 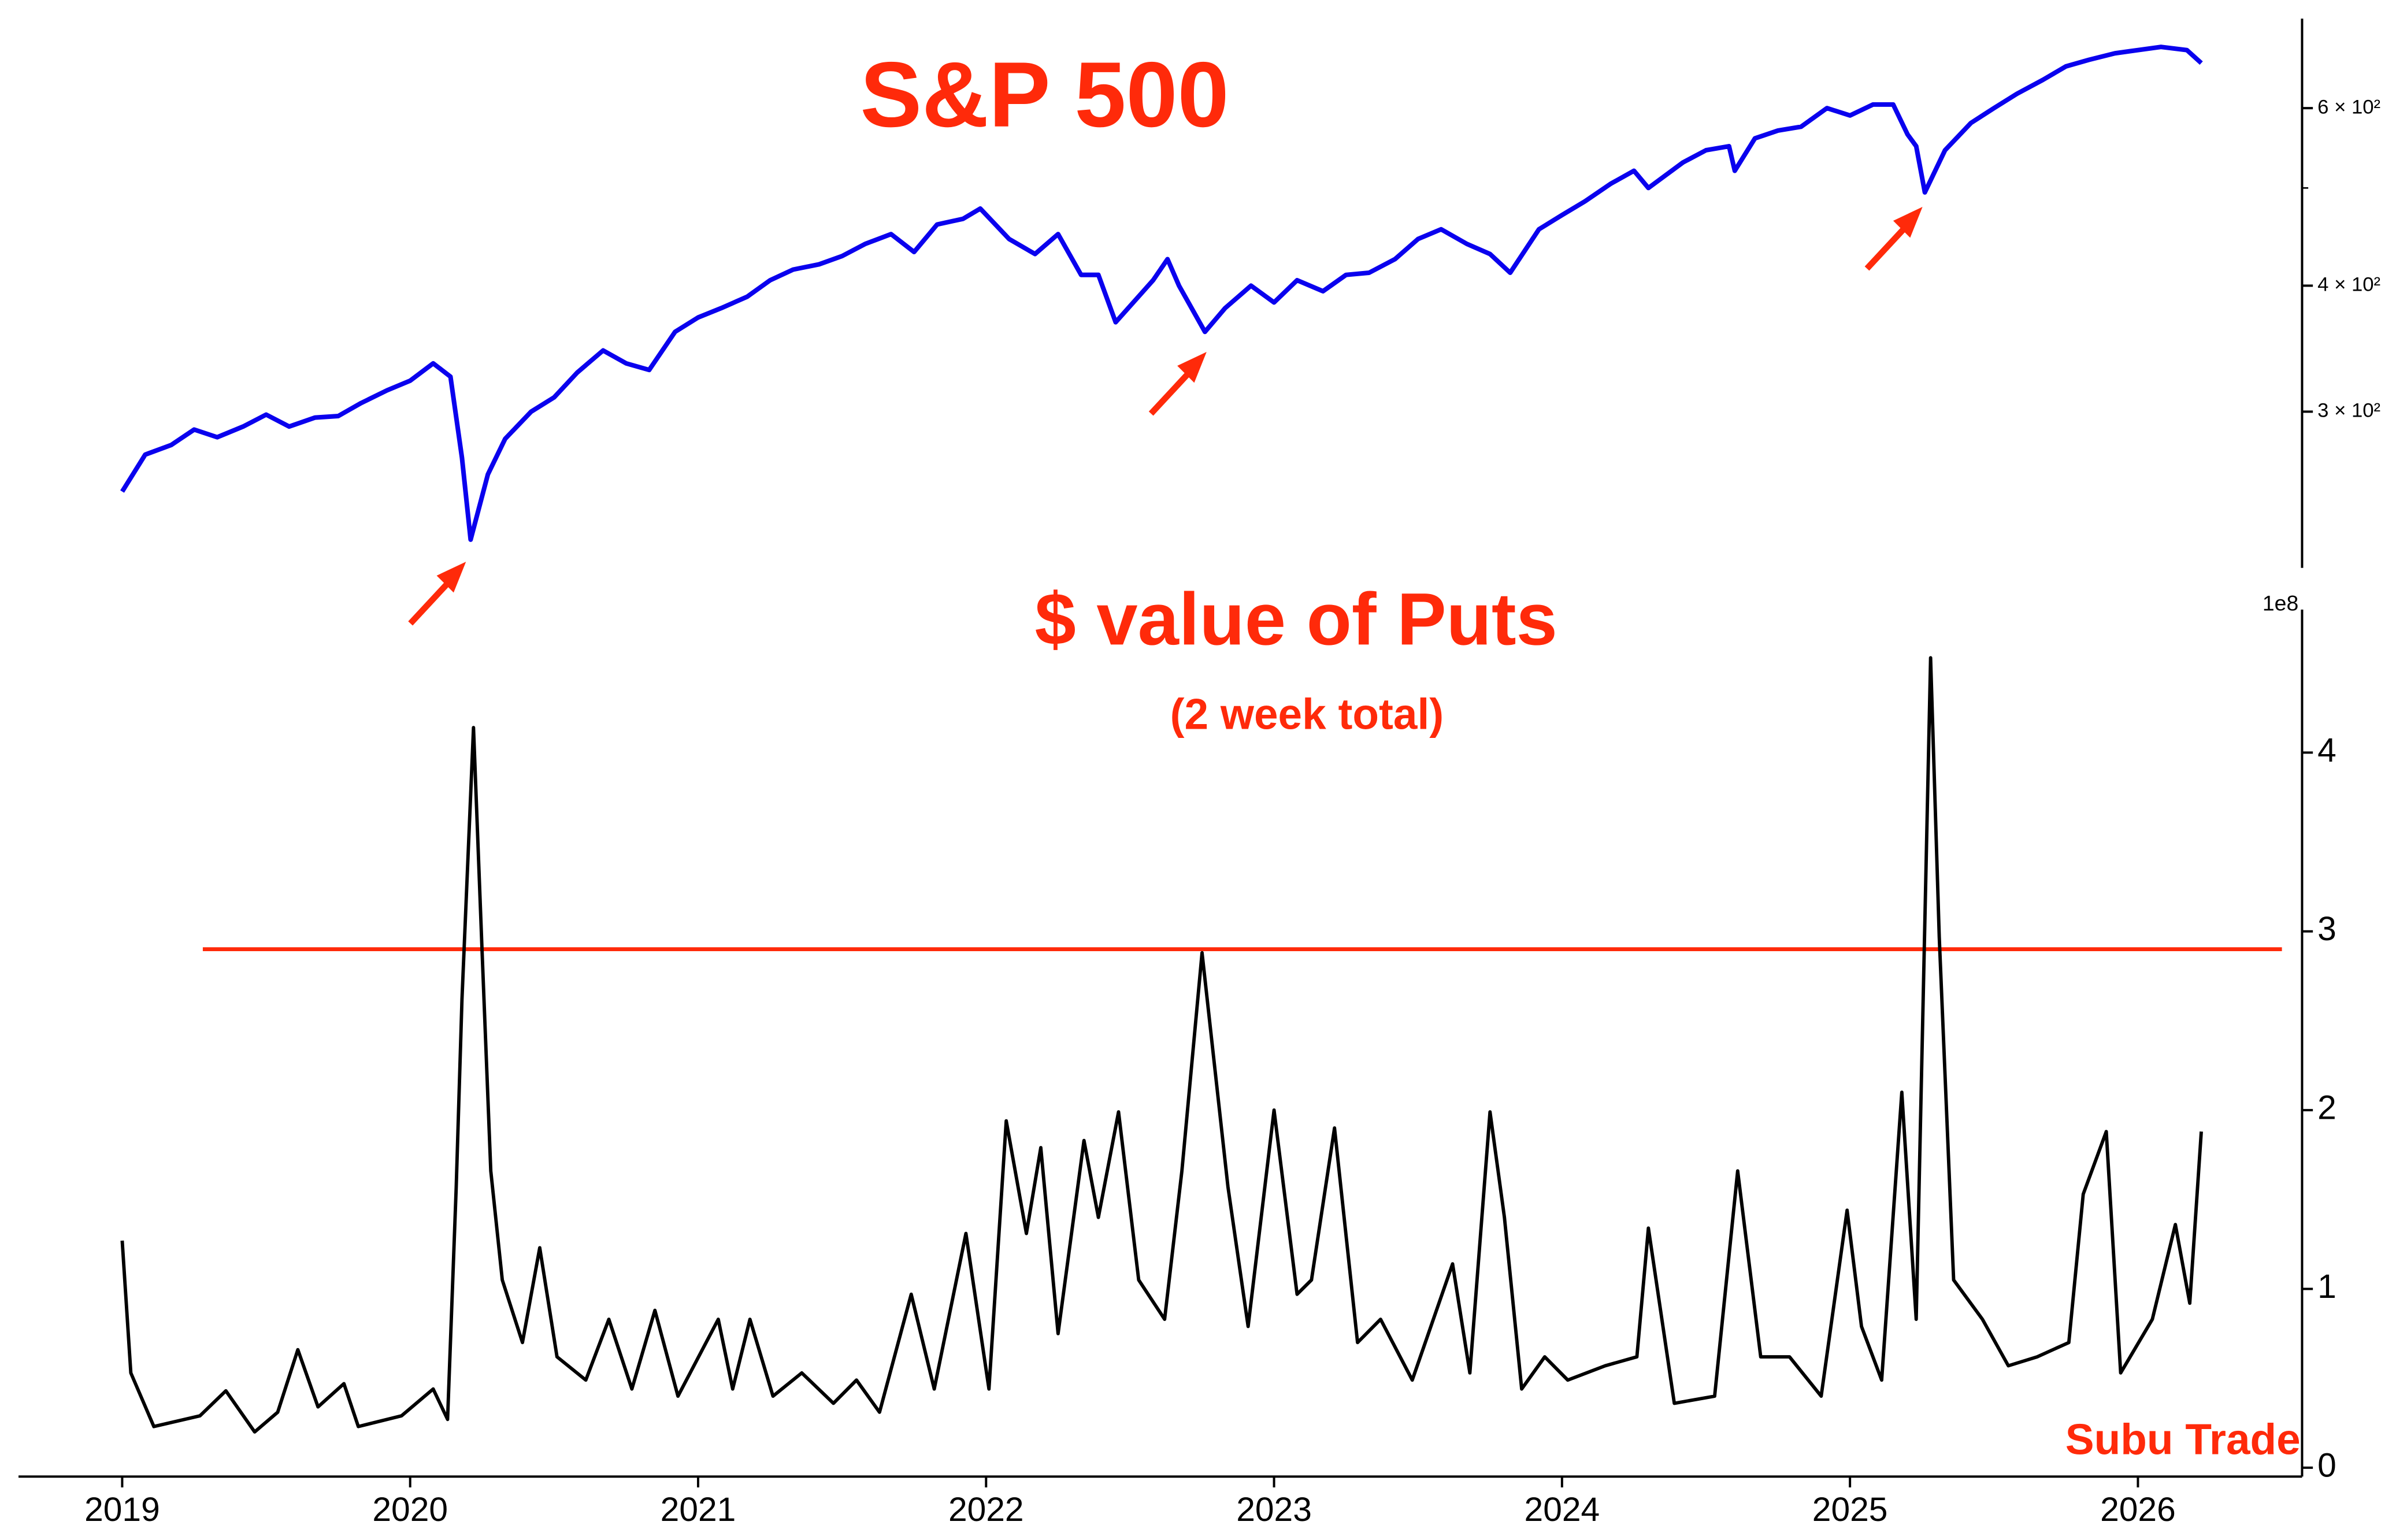 What do you see at coordinates (2183, 1439) in the screenshot?
I see `watermark: Subu Trade` at bounding box center [2183, 1439].